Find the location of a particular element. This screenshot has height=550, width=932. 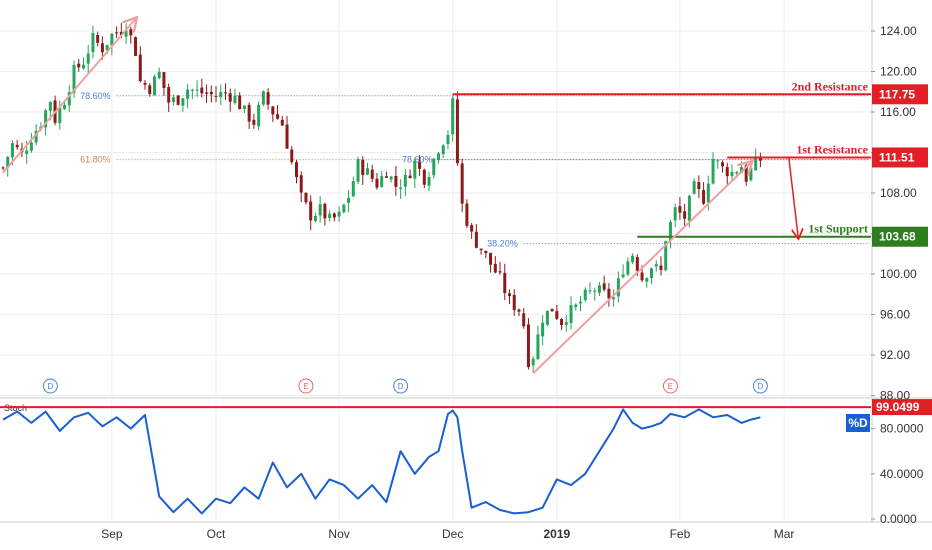

series-badge-label: %D is located at coordinates (858, 423).